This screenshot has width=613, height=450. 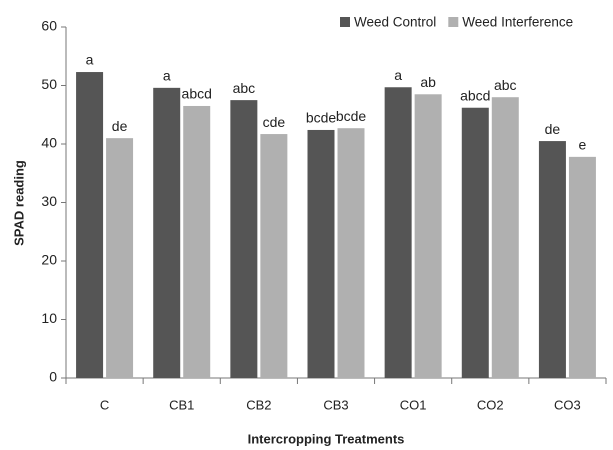 I want to click on legend-label: Weed Interference, so click(x=517, y=22).